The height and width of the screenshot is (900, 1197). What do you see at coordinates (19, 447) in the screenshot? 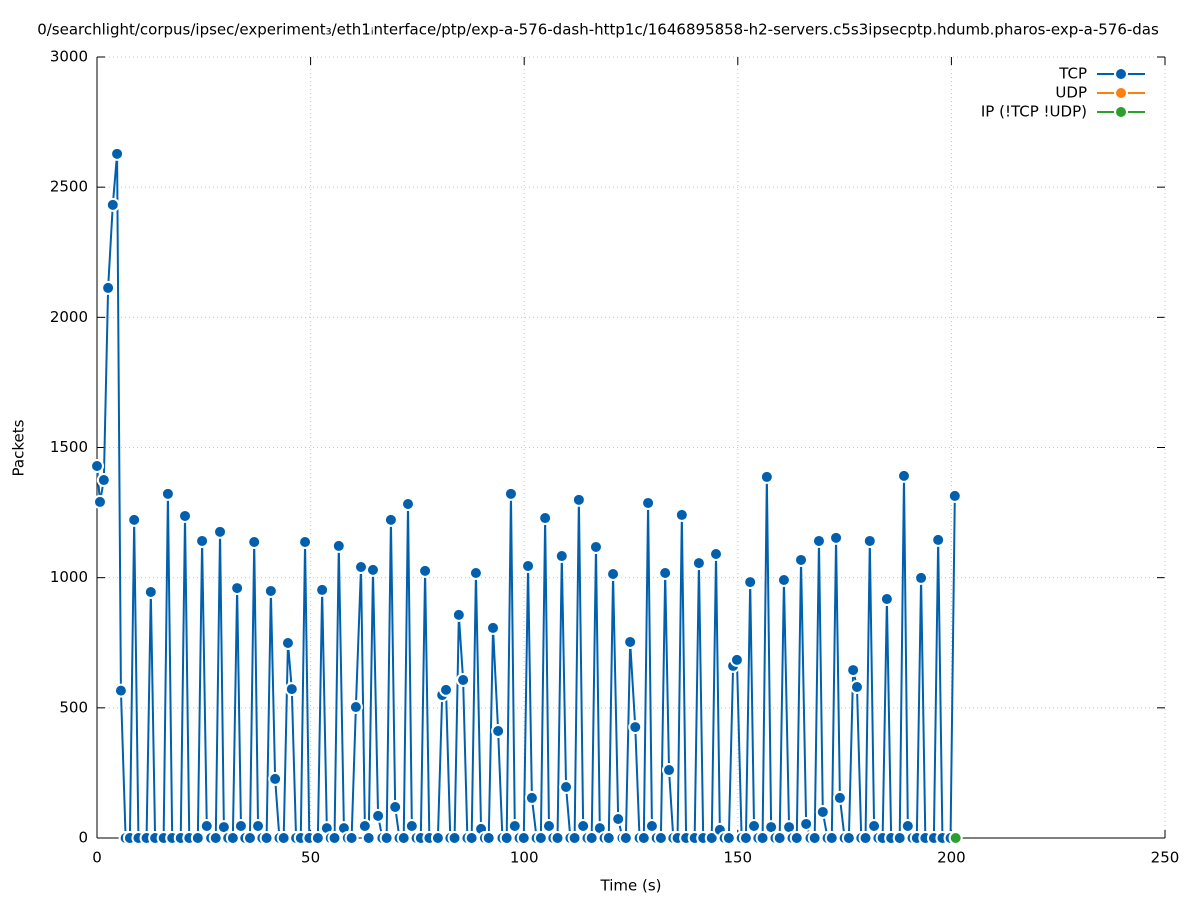
I see `y-axis-label: Packets` at bounding box center [19, 447].